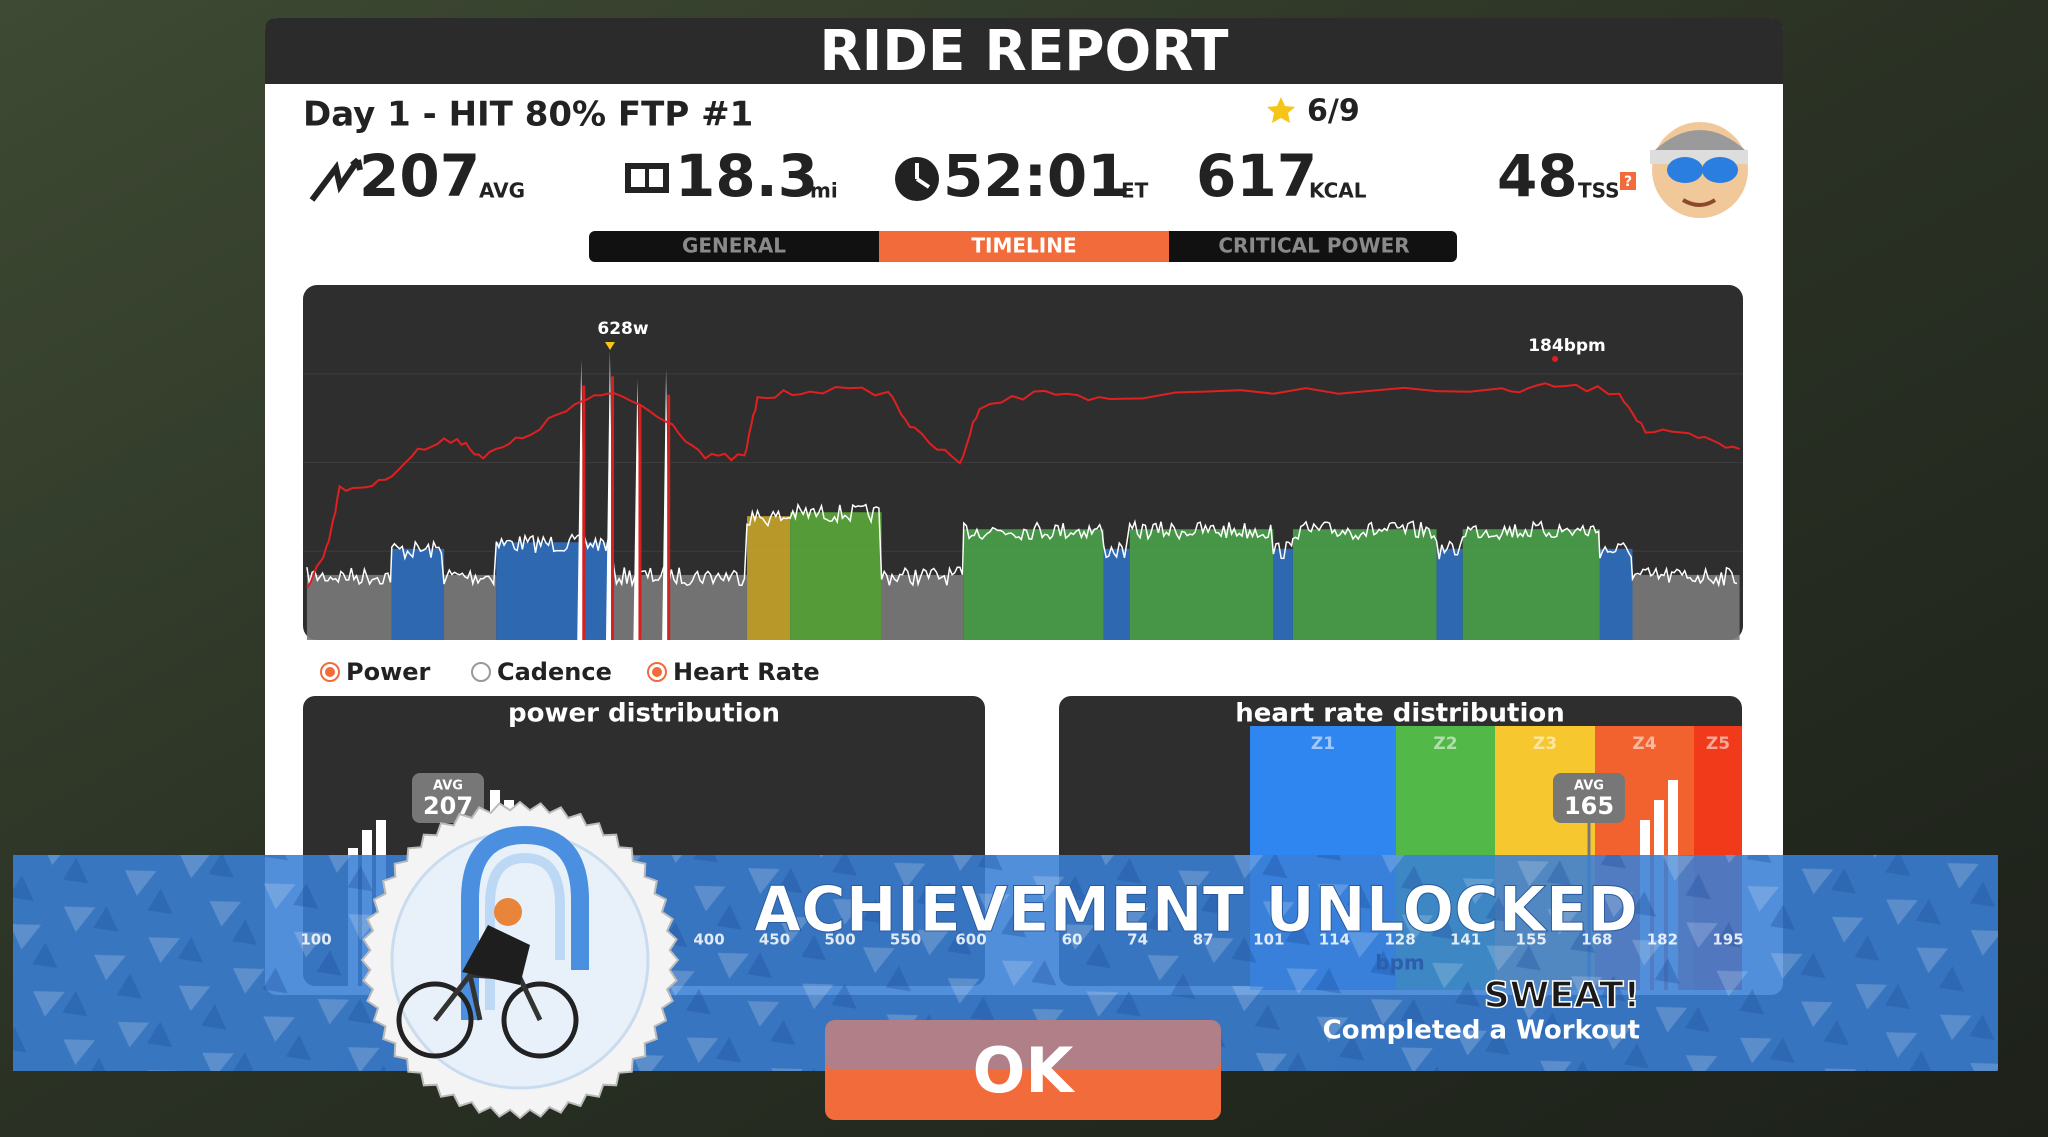  What do you see at coordinates (1699, 170) in the screenshot?
I see `avatar` at bounding box center [1699, 170].